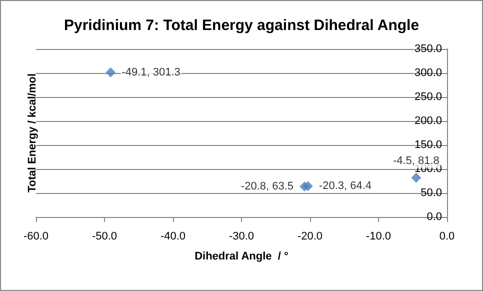 This screenshot has width=483, height=291. What do you see at coordinates (36, 236) in the screenshot?
I see `x-tick-label: -60.0` at bounding box center [36, 236].